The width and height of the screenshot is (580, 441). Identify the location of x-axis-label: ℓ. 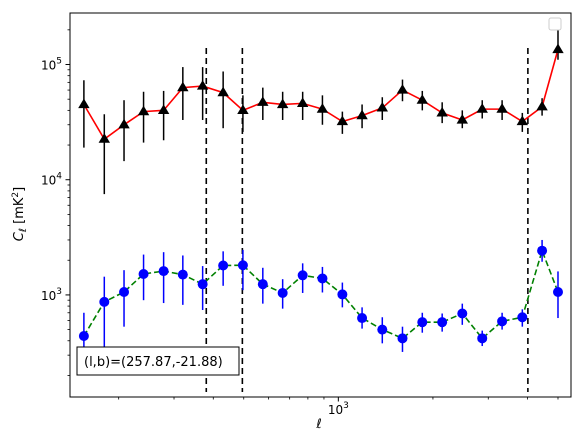
(318, 424).